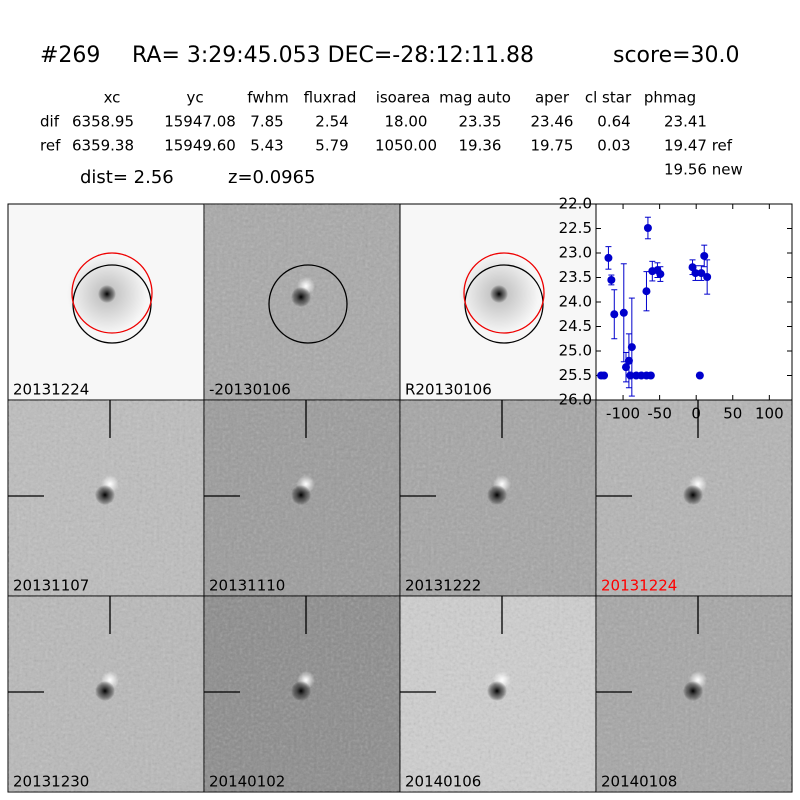 The width and height of the screenshot is (800, 800). I want to click on row-label: ref, so click(50, 146).